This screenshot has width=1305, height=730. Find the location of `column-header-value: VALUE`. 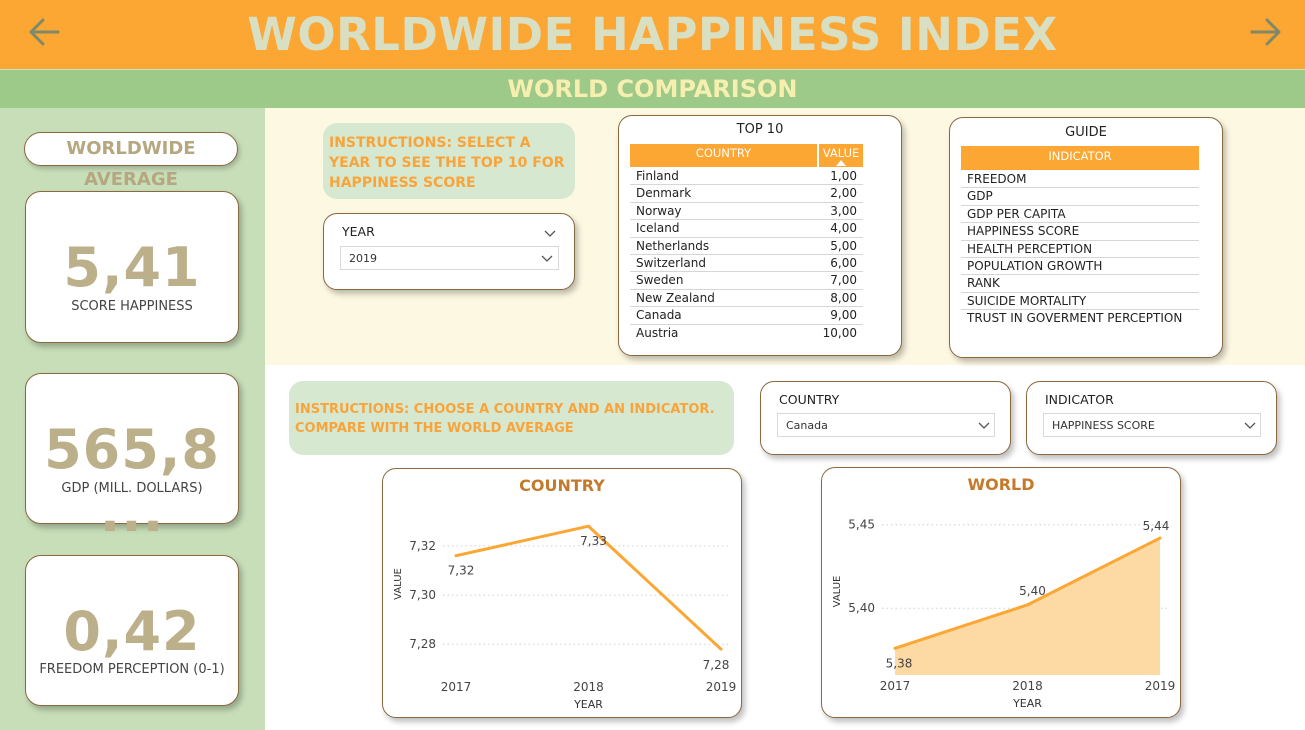

column-header-value: VALUE is located at coordinates (841, 153).